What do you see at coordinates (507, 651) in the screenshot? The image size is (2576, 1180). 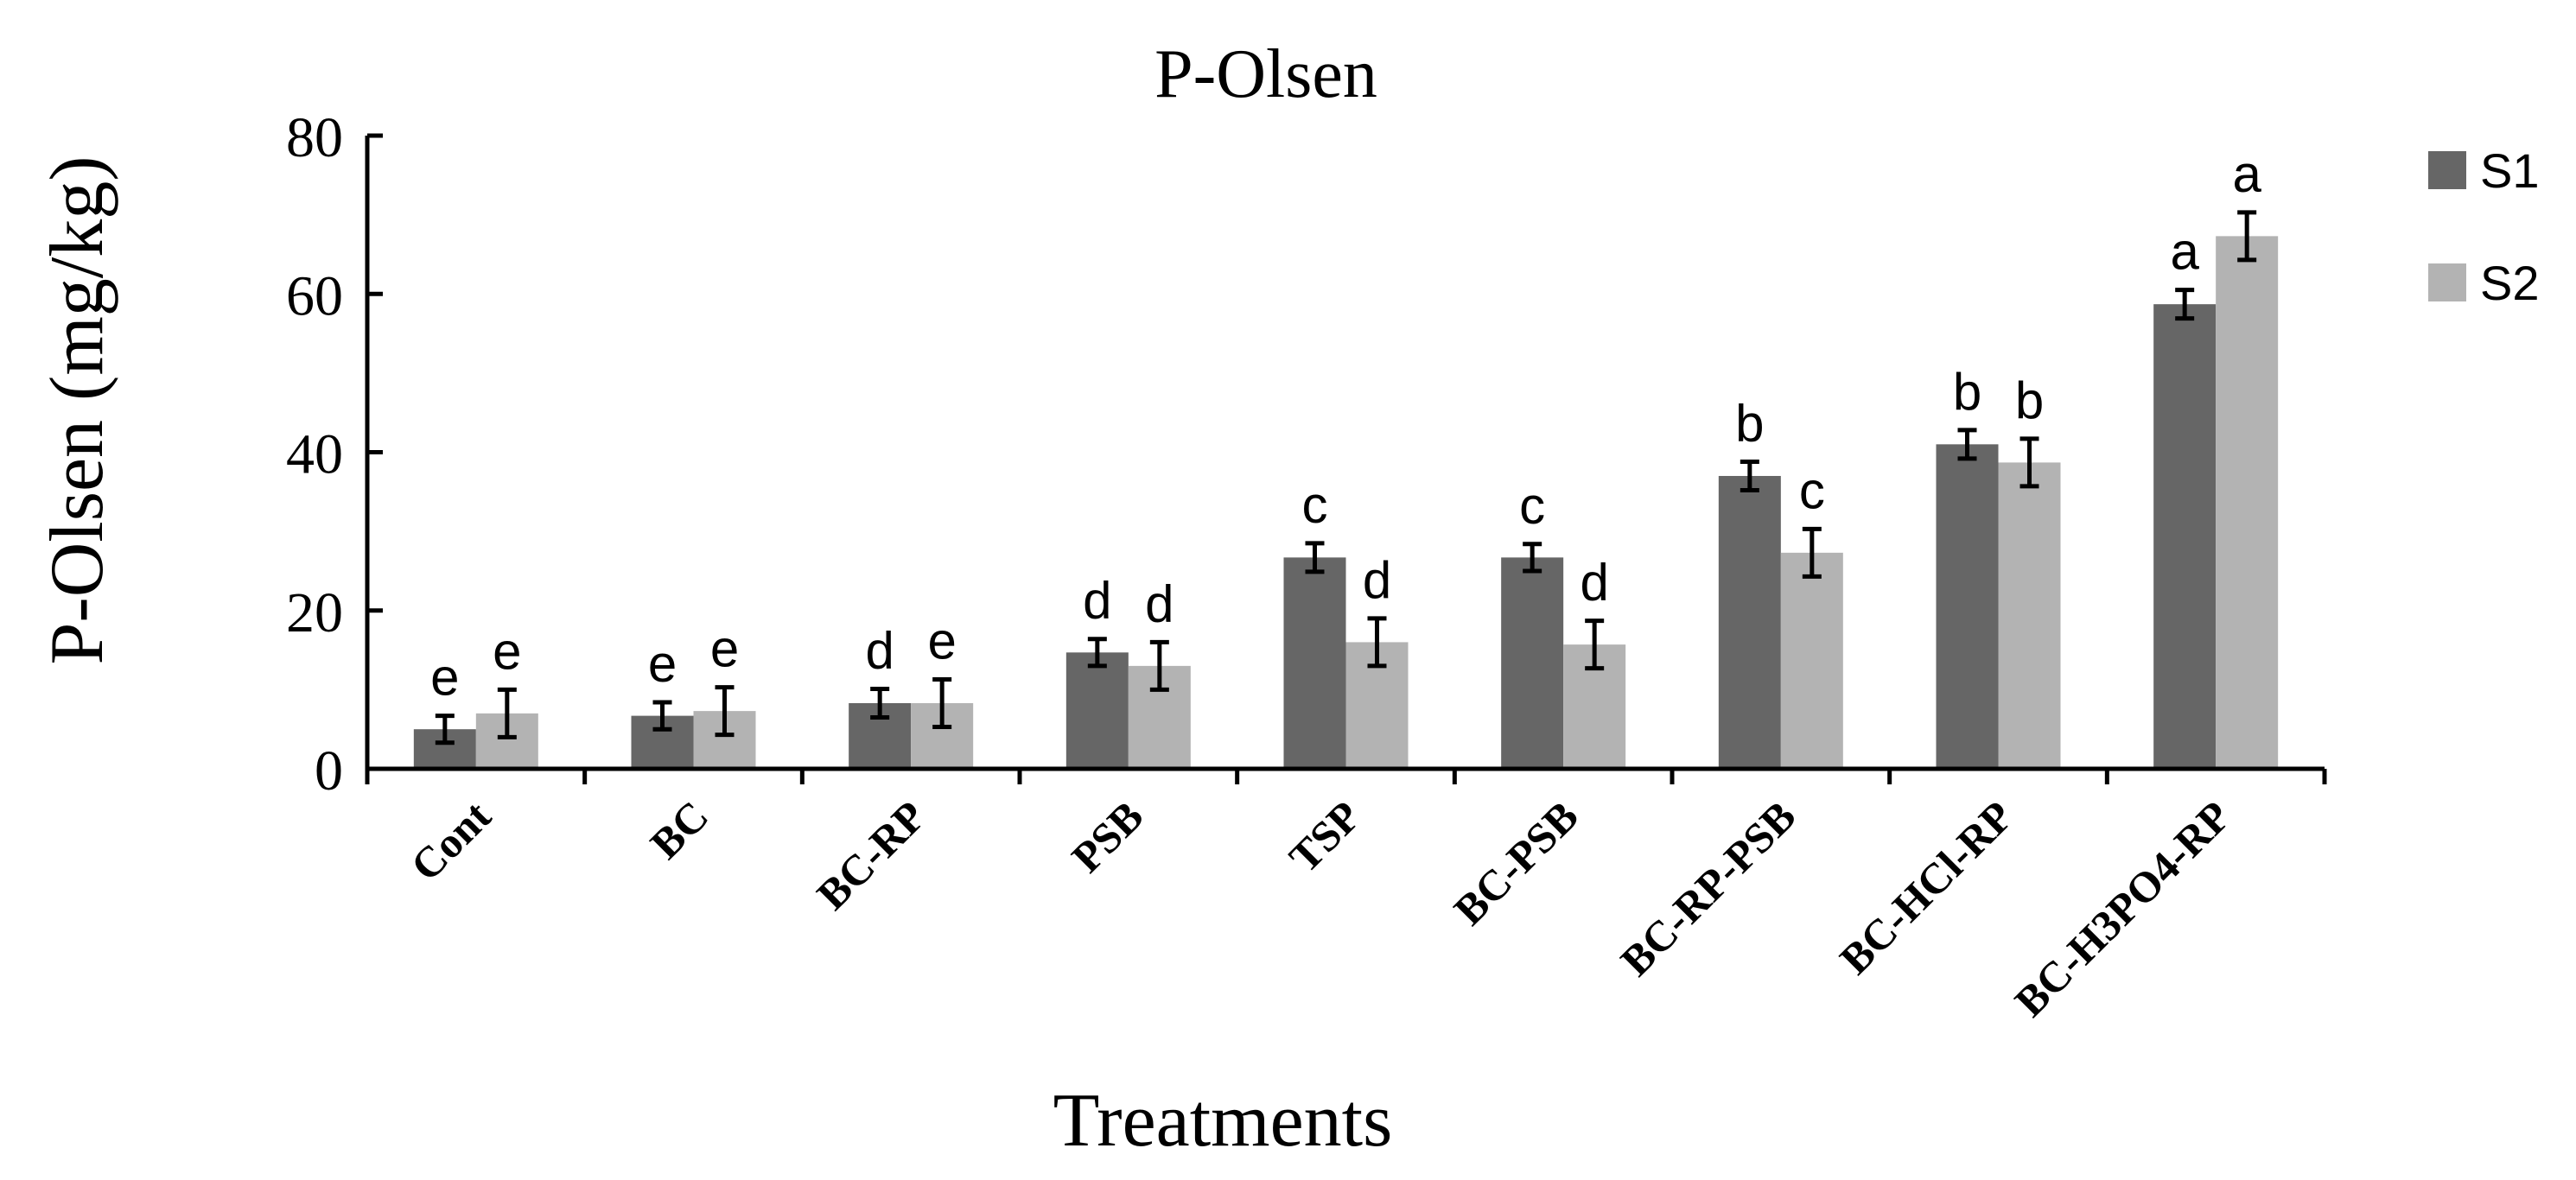 I see `significance-letter-s2-1: e` at bounding box center [507, 651].